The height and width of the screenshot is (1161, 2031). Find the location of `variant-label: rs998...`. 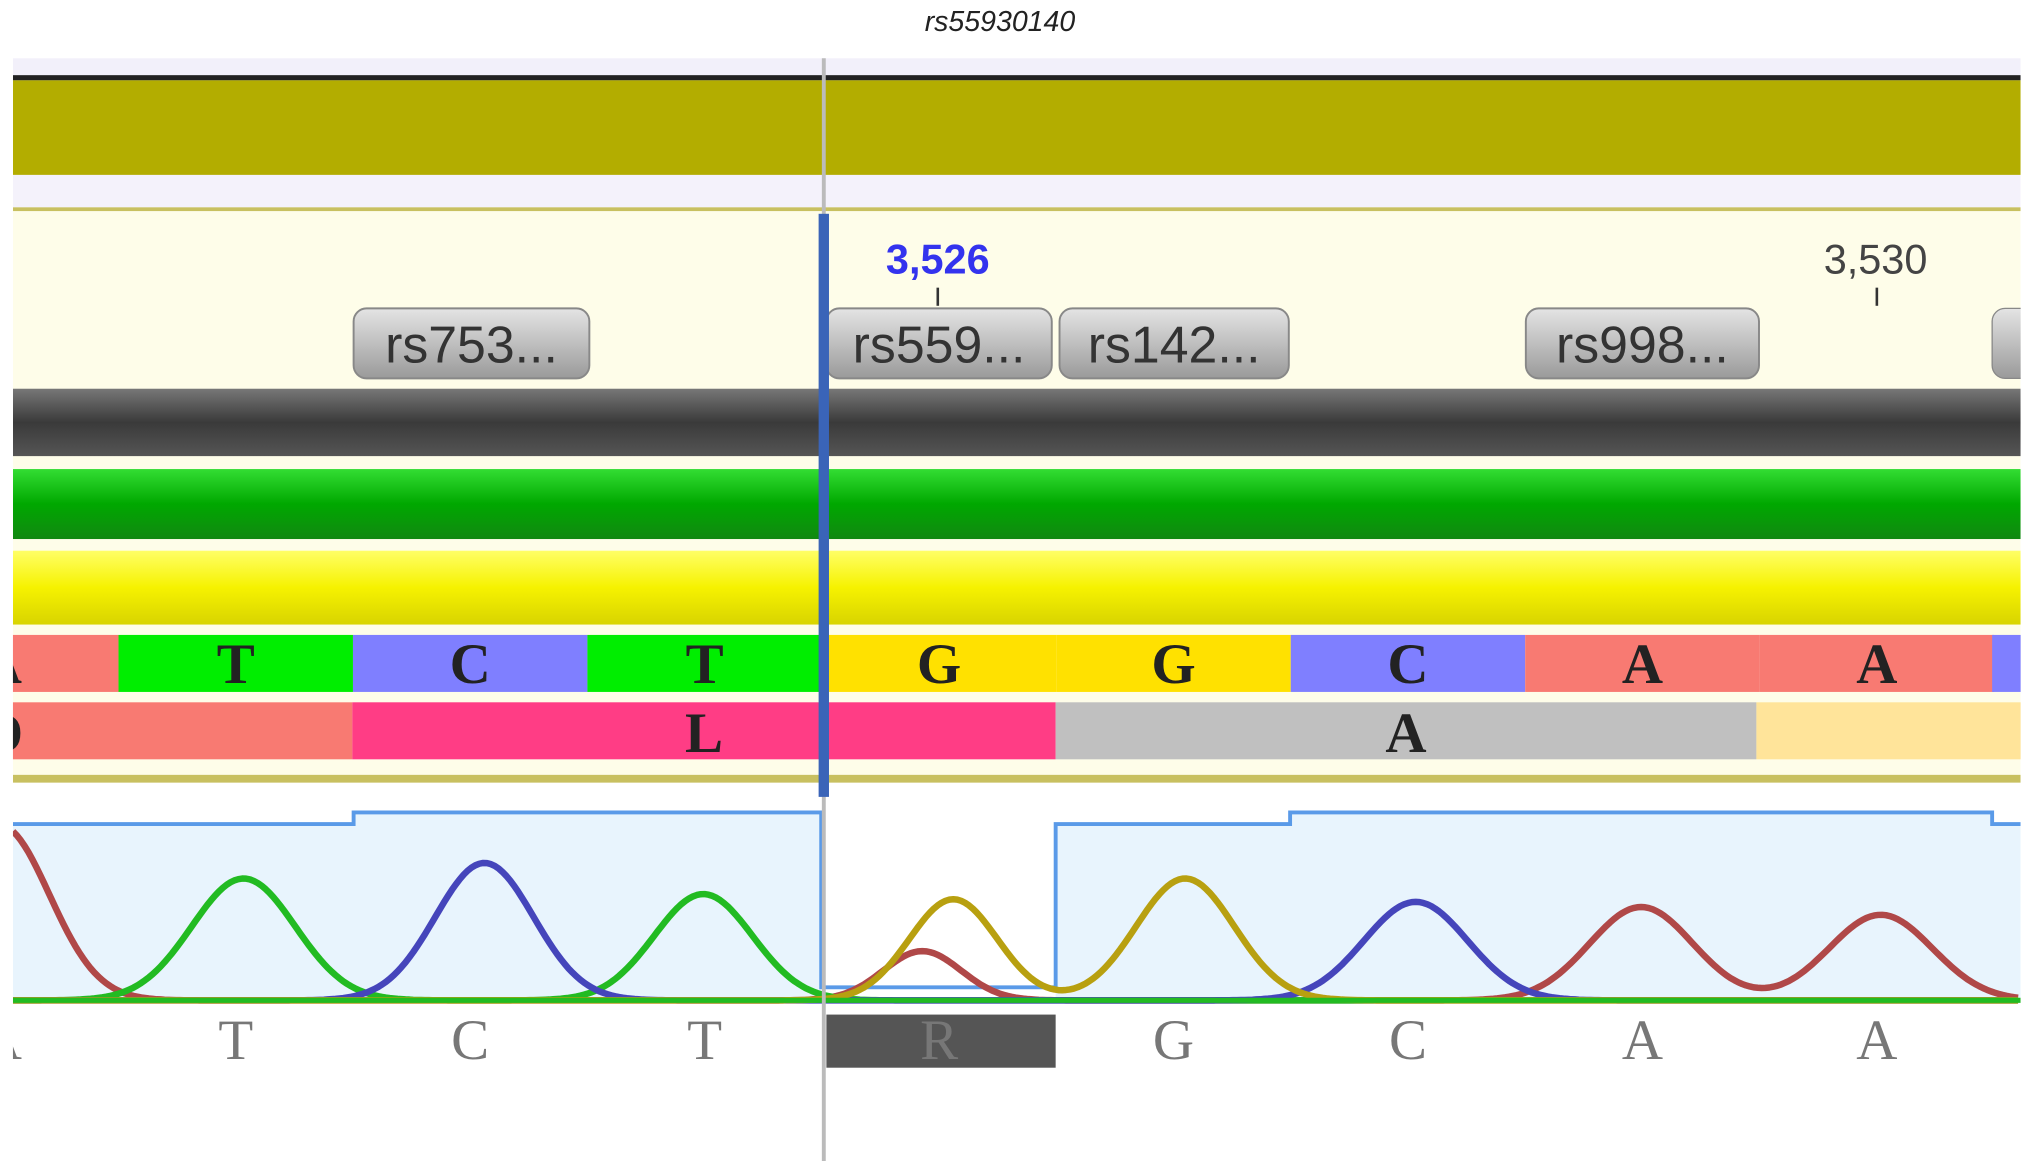

variant-label: rs998... is located at coordinates (1642, 345).